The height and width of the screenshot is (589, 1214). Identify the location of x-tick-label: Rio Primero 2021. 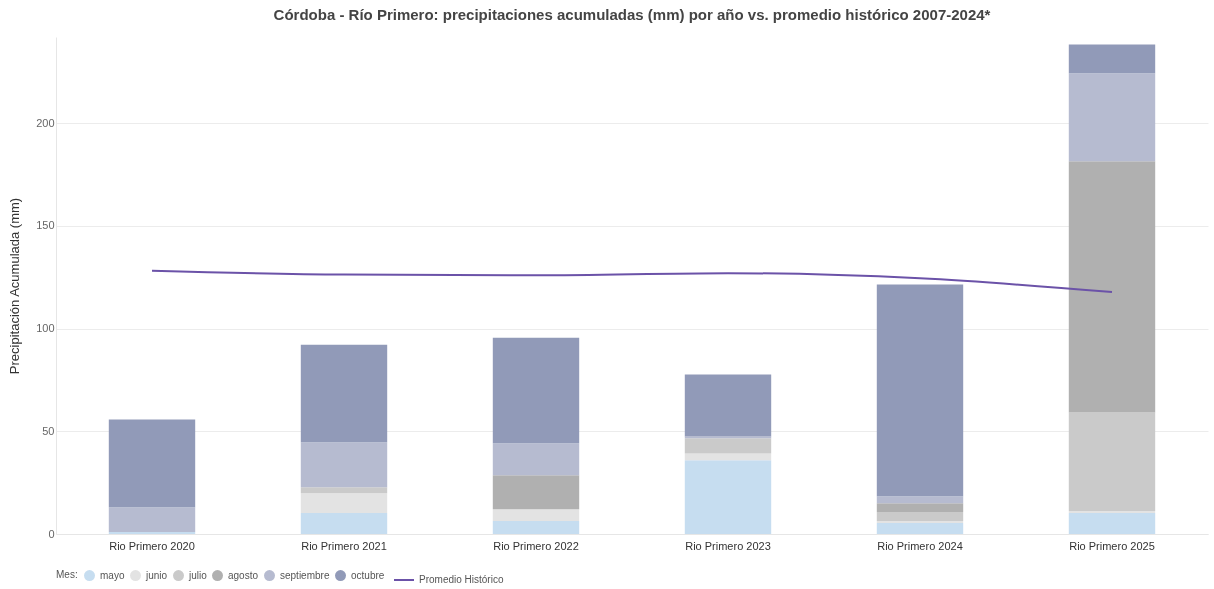
(344, 545).